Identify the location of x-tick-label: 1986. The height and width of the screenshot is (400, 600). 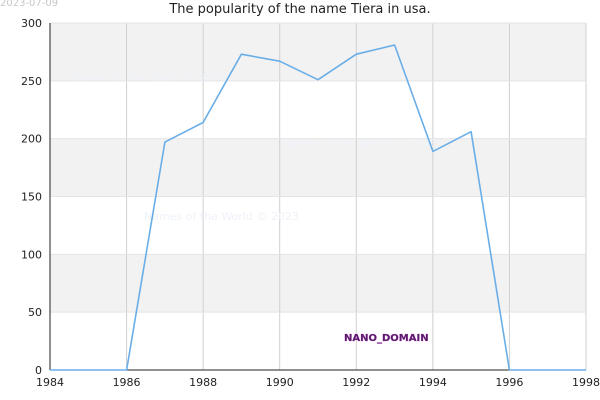
(127, 382).